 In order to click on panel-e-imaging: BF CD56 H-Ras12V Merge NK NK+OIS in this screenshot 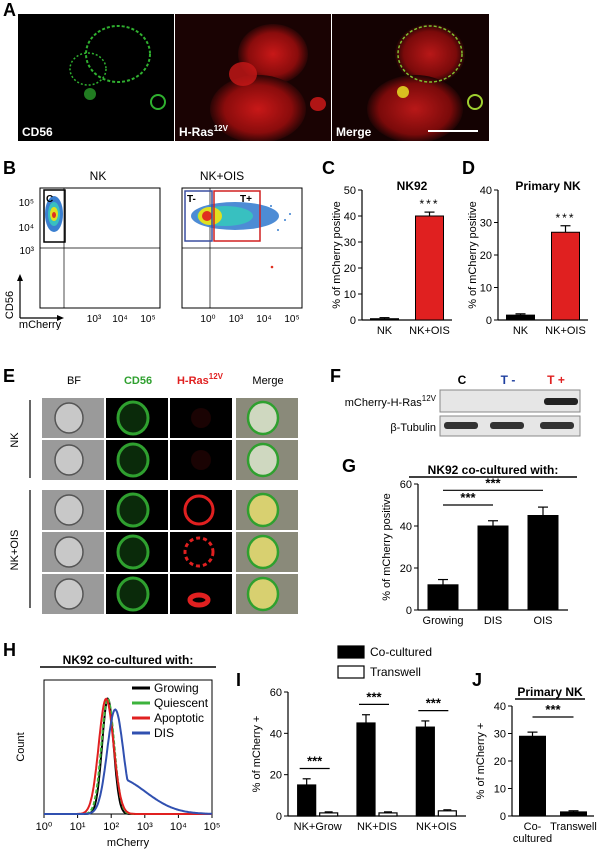, I will do `click(153, 493)`.